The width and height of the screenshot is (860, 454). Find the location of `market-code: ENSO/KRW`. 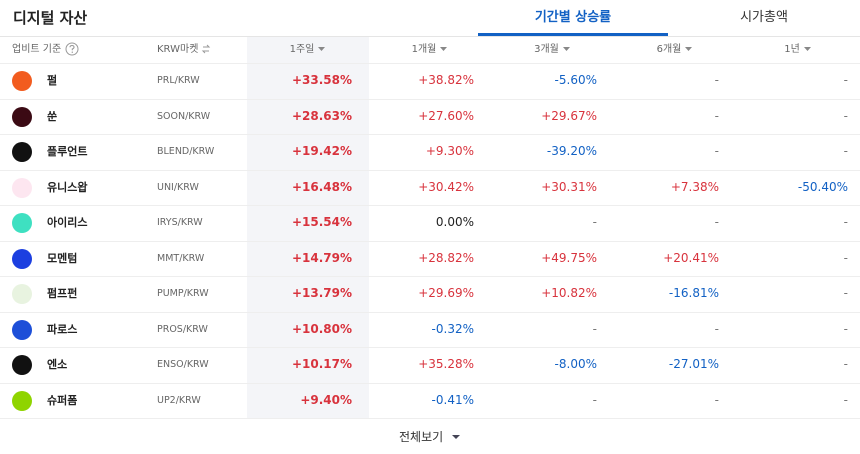

market-code: ENSO/KRW is located at coordinates (183, 364).